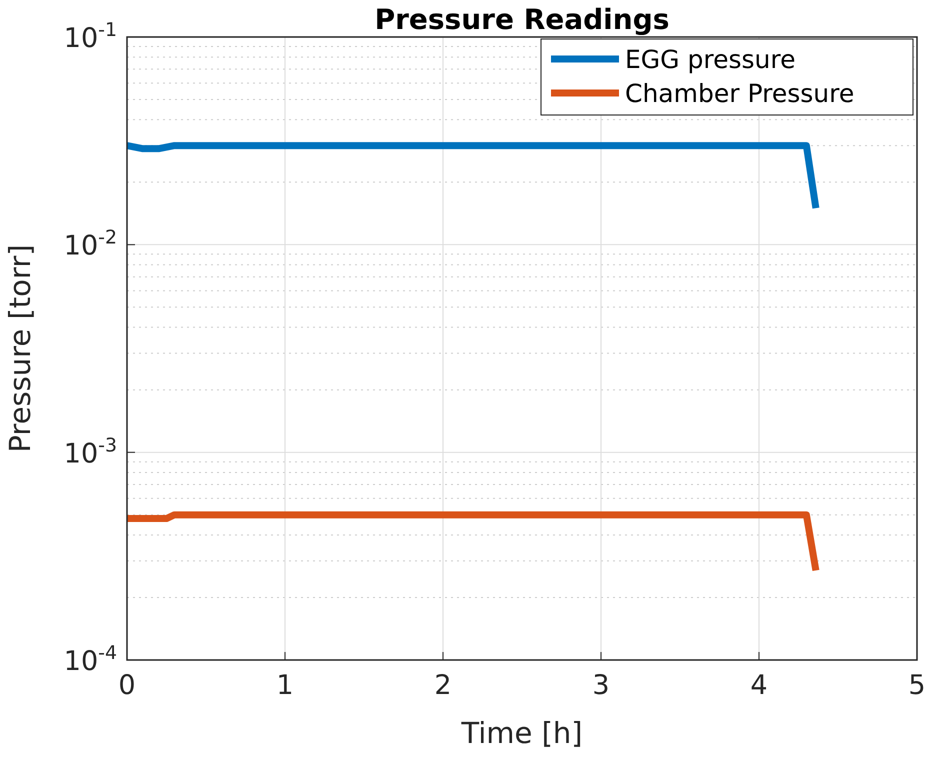  Describe the element at coordinates (522, 19) in the screenshot. I see `chart-title: Pressure Readings` at that location.